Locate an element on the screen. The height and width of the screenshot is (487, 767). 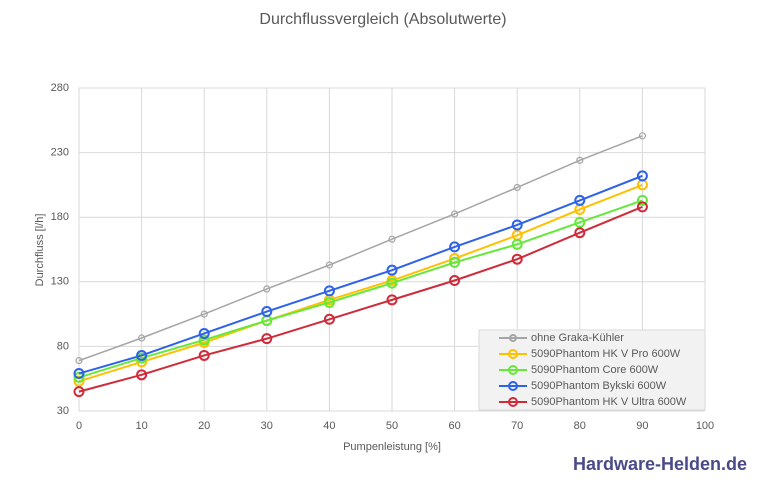
x-tick-label: 50 is located at coordinates (392, 426).